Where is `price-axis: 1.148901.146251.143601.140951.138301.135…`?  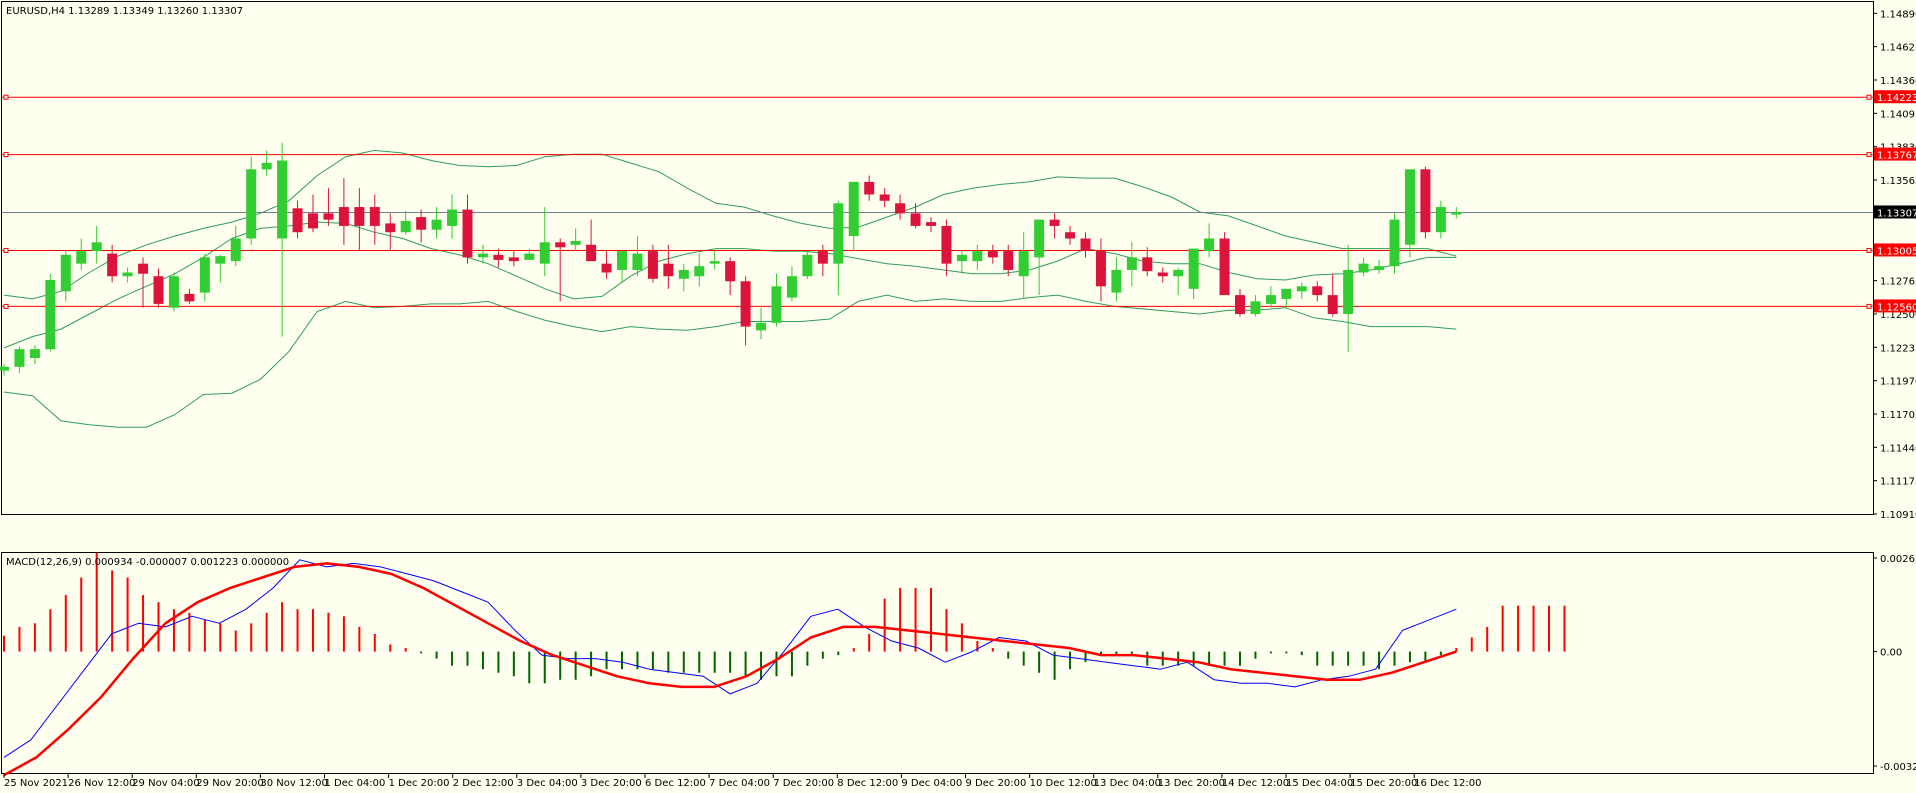
price-axis: 1.148901.146251.143601.140951.138301.135… is located at coordinates (1894, 265).